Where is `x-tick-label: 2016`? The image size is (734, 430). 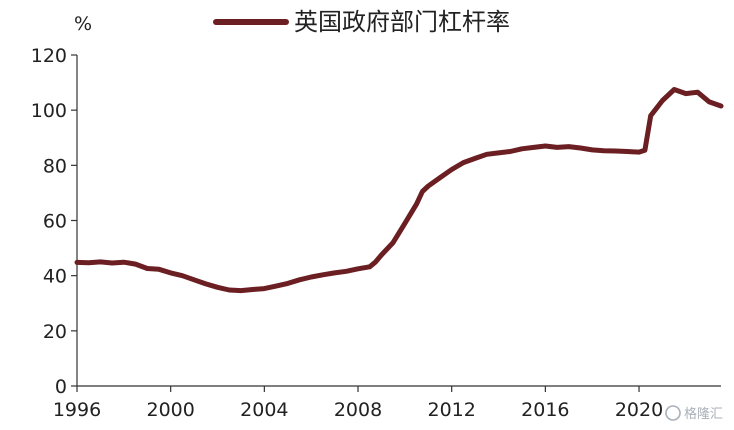
x-tick-label: 2016 is located at coordinates (545, 410).